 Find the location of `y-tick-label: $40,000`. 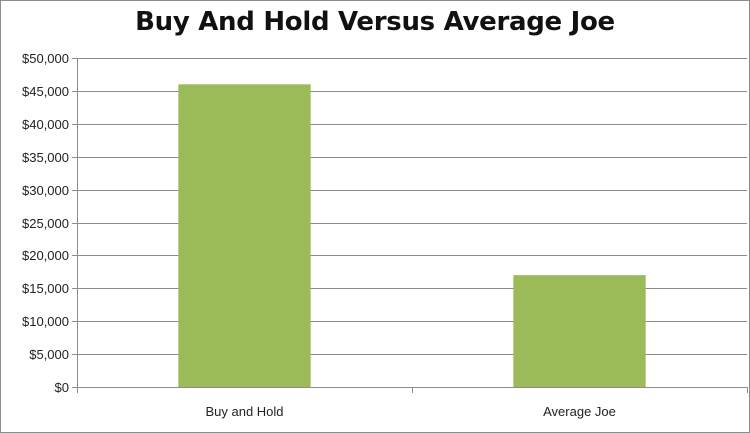

y-tick-label: $40,000 is located at coordinates (45, 124).